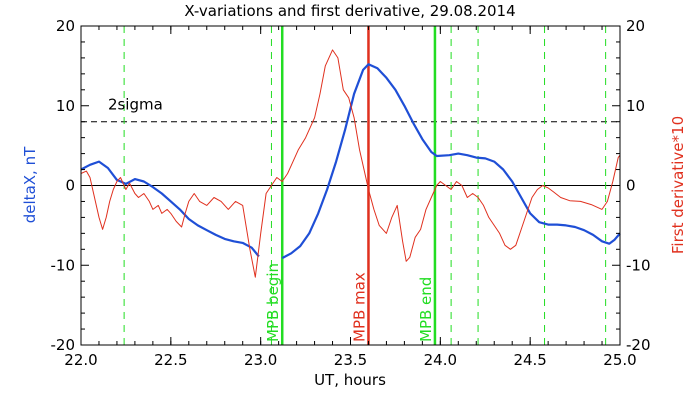 The image size is (700, 400). I want to click on x-tick-label: 22.5, so click(170, 360).